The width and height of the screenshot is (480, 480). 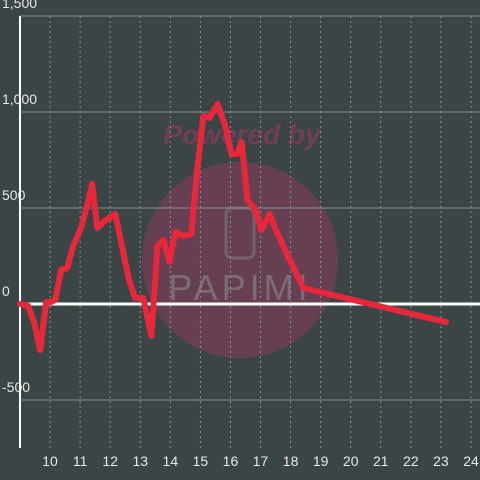 I want to click on y-tick-label: 1,500, so click(x=19, y=5).